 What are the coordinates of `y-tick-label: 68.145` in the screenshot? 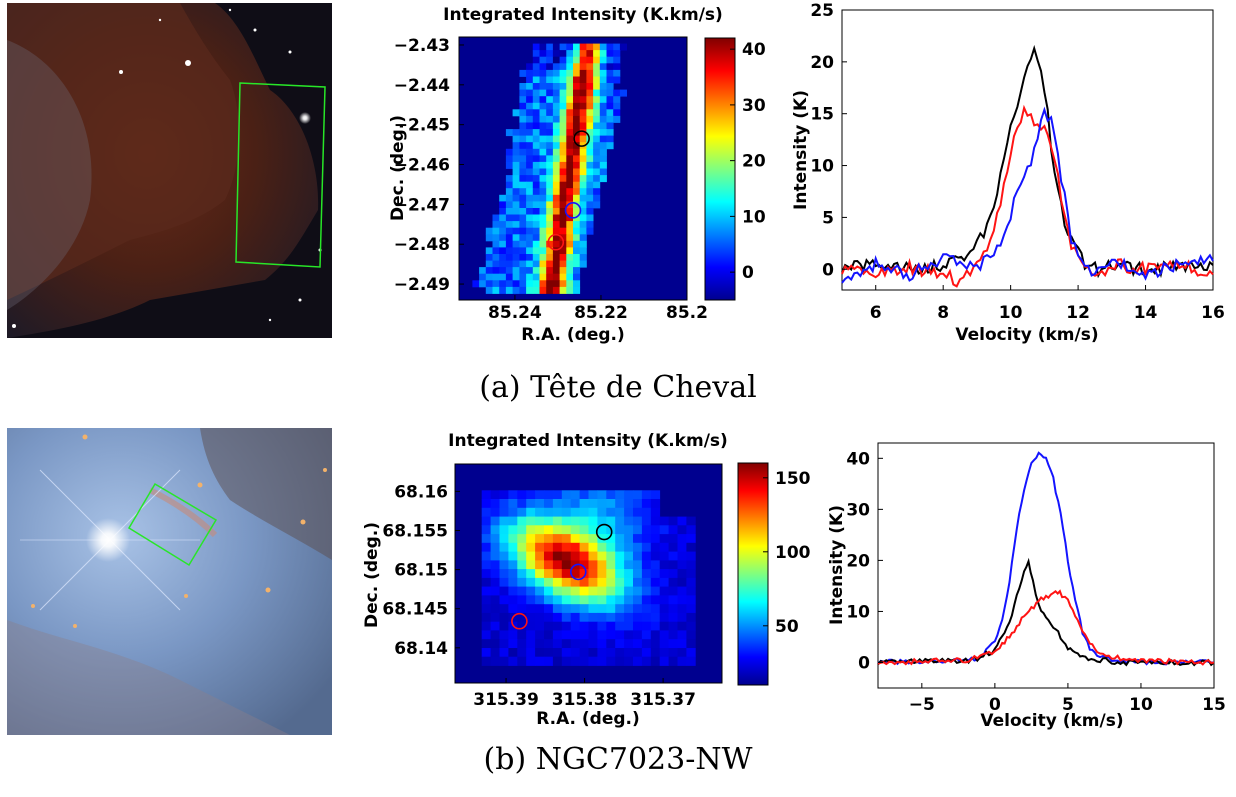 It's located at (415, 610).